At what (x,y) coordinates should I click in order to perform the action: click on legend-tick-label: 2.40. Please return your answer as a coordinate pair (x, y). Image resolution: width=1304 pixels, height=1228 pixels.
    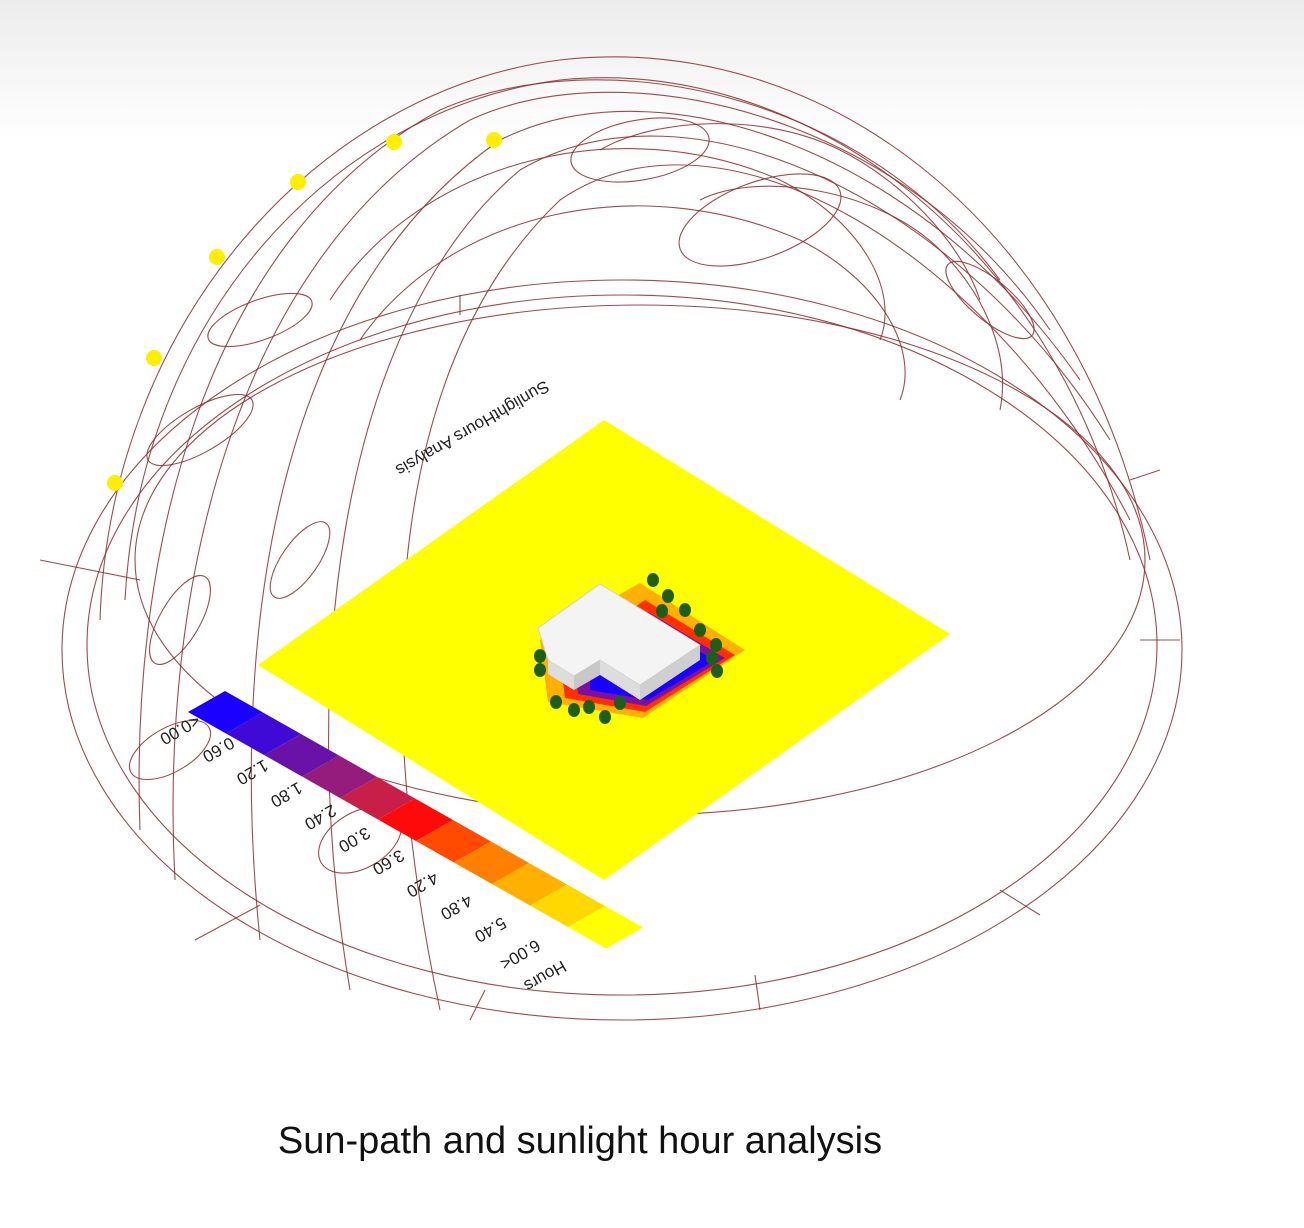
    Looking at the image, I should click on (320, 817).